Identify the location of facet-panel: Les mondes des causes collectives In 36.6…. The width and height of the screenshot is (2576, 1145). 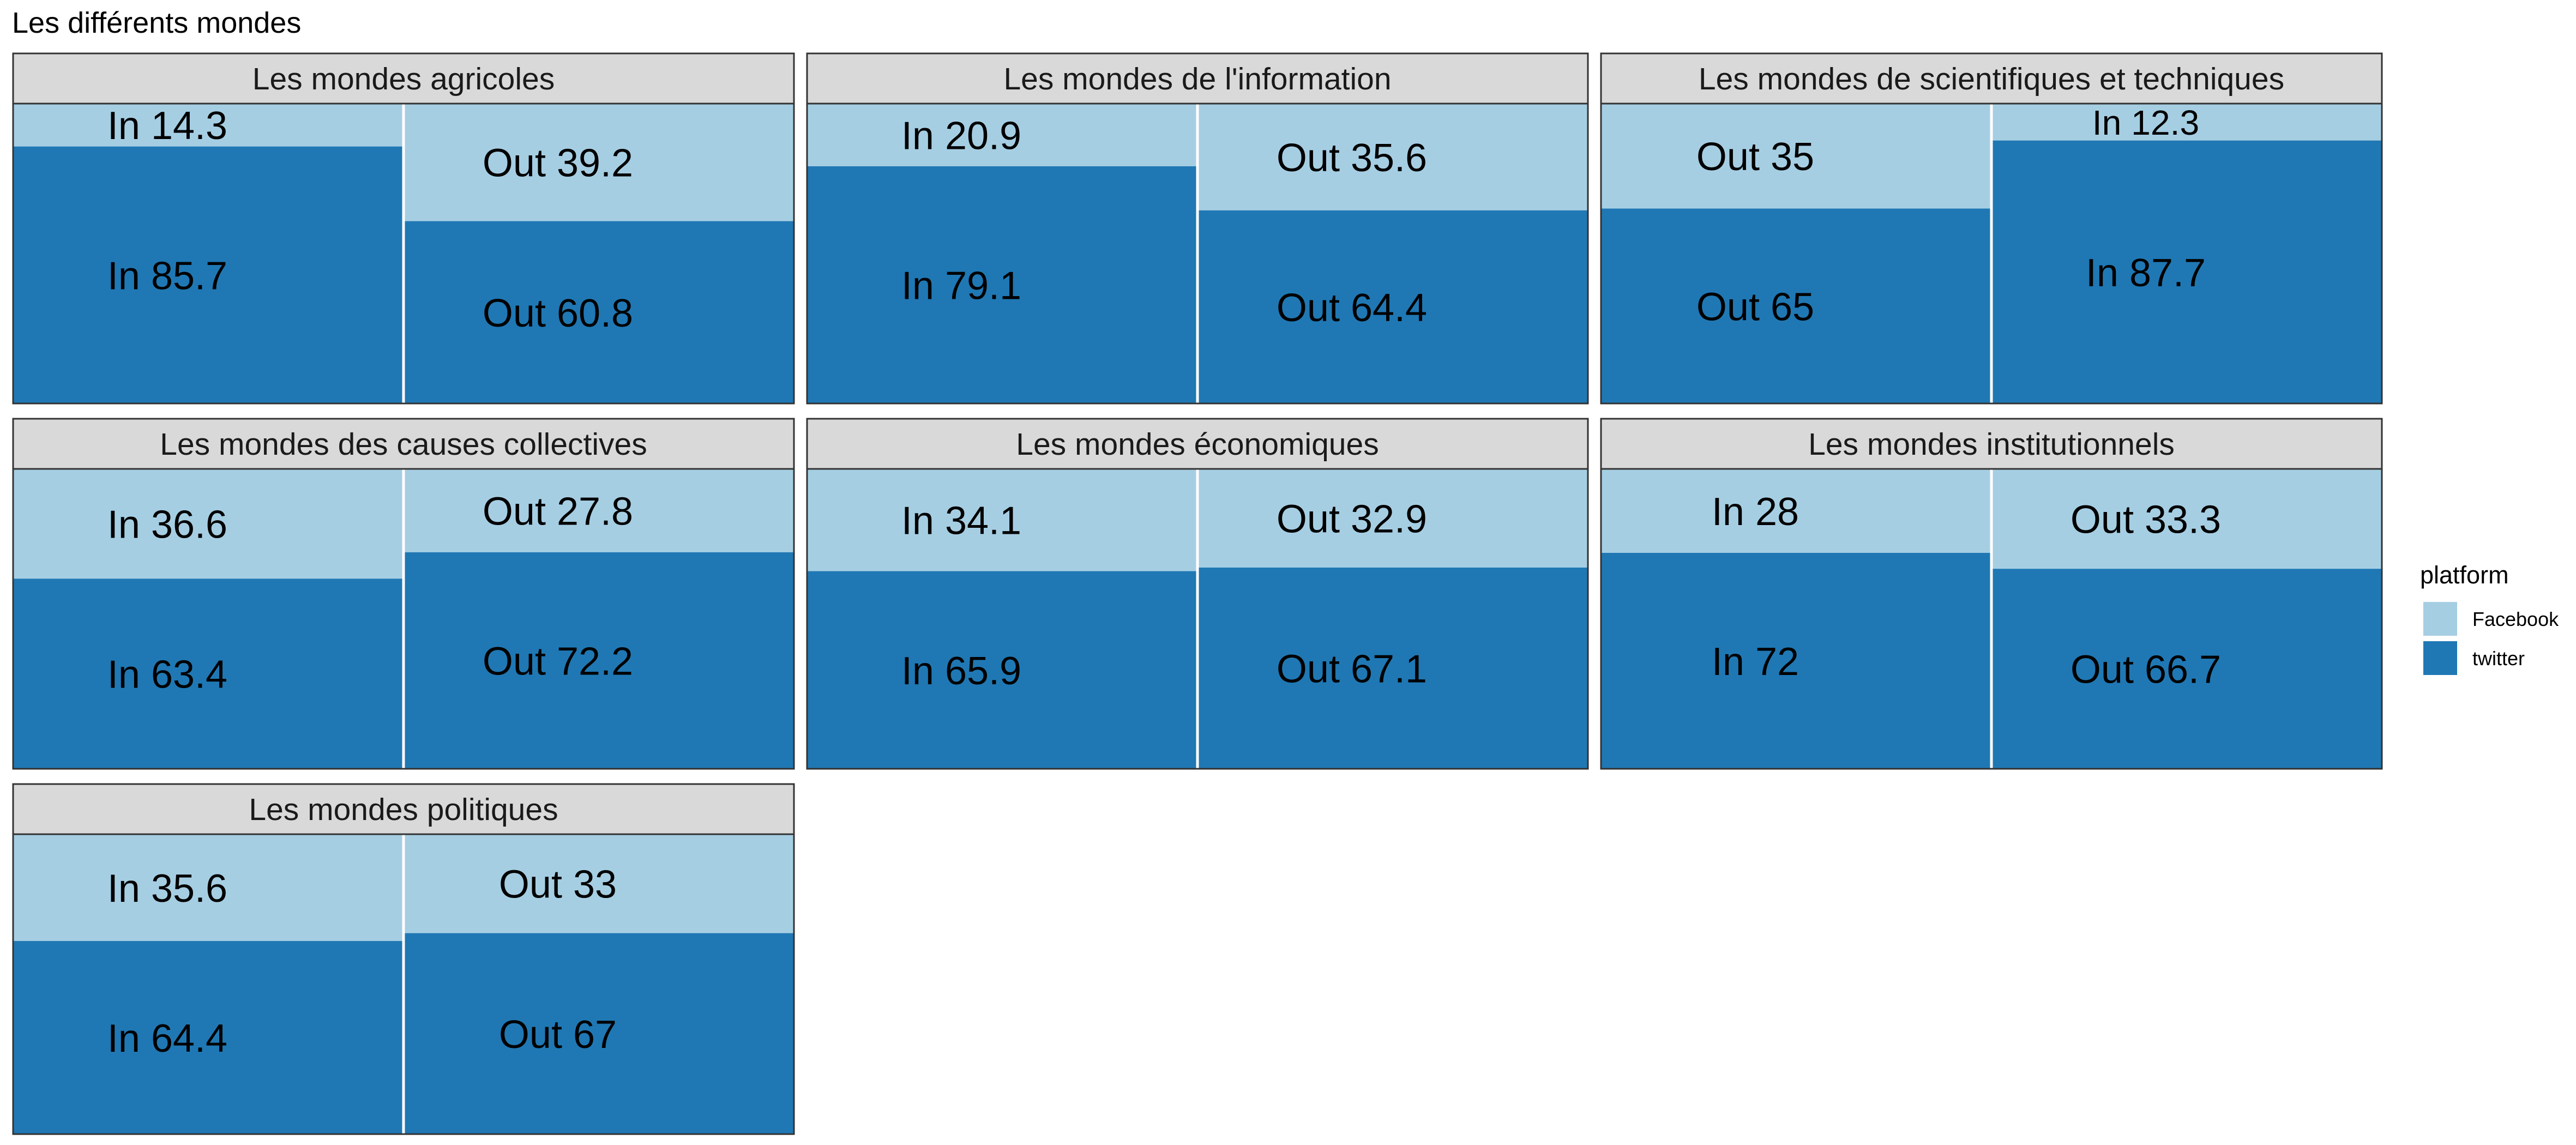
(403, 594).